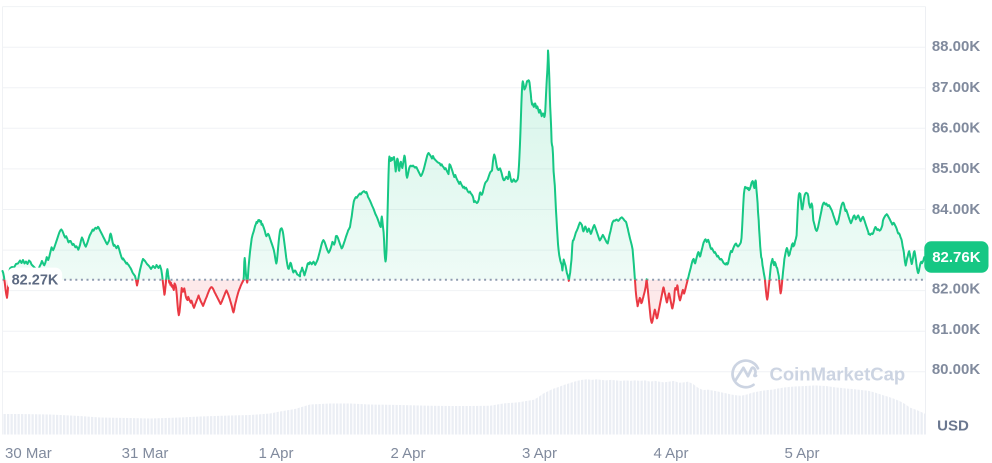 This screenshot has height=463, width=992. Describe the element at coordinates (956, 369) in the screenshot. I see `svg-text: 80.00K` at that location.